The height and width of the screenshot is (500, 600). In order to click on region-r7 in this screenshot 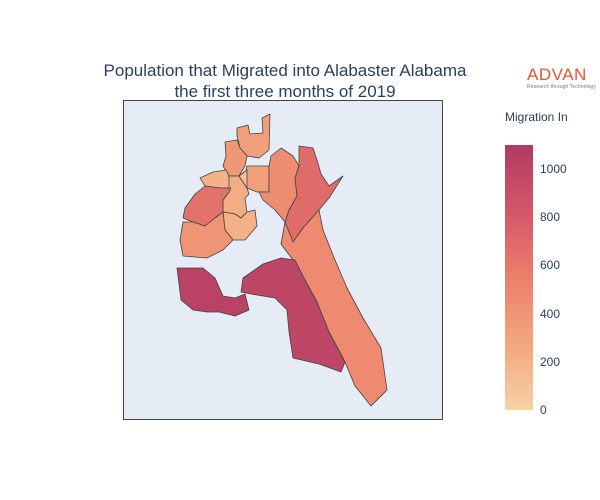, I will do `click(243, 179)`.